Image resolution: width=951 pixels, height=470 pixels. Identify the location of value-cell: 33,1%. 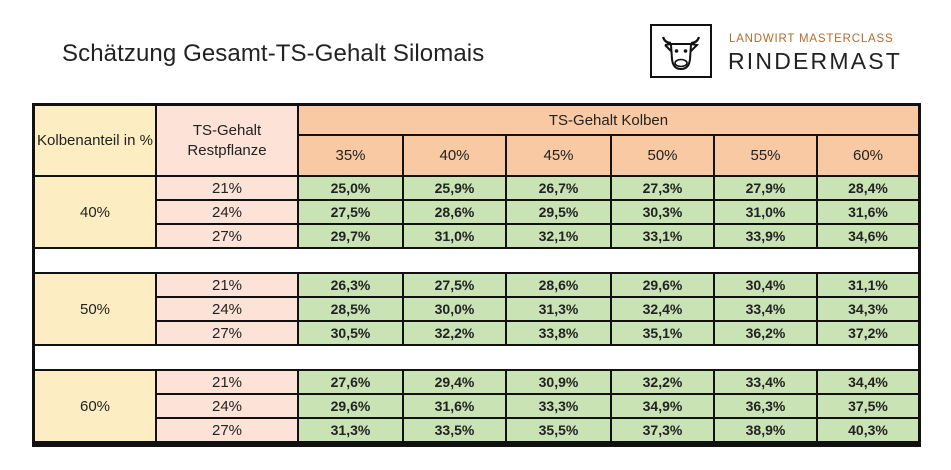
(662, 236).